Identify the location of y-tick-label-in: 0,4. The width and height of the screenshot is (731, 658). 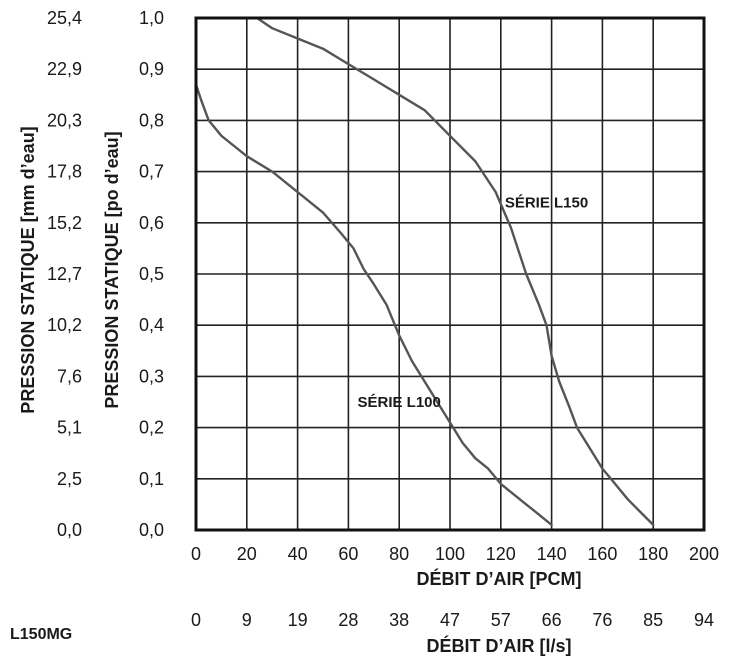
(151, 325).